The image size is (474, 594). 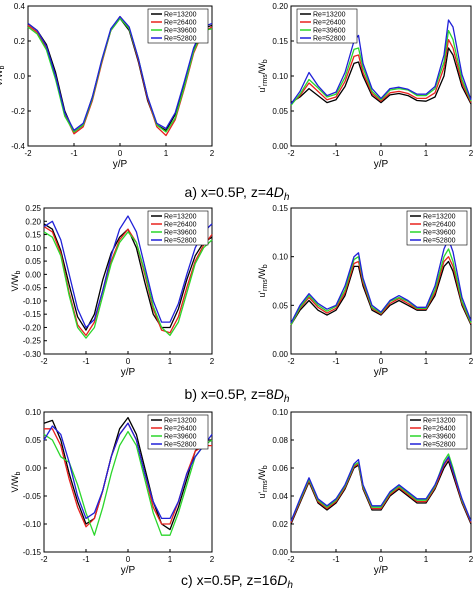 What do you see at coordinates (280, 468) in the screenshot?
I see `y-tick-label: 0.06` at bounding box center [280, 468].